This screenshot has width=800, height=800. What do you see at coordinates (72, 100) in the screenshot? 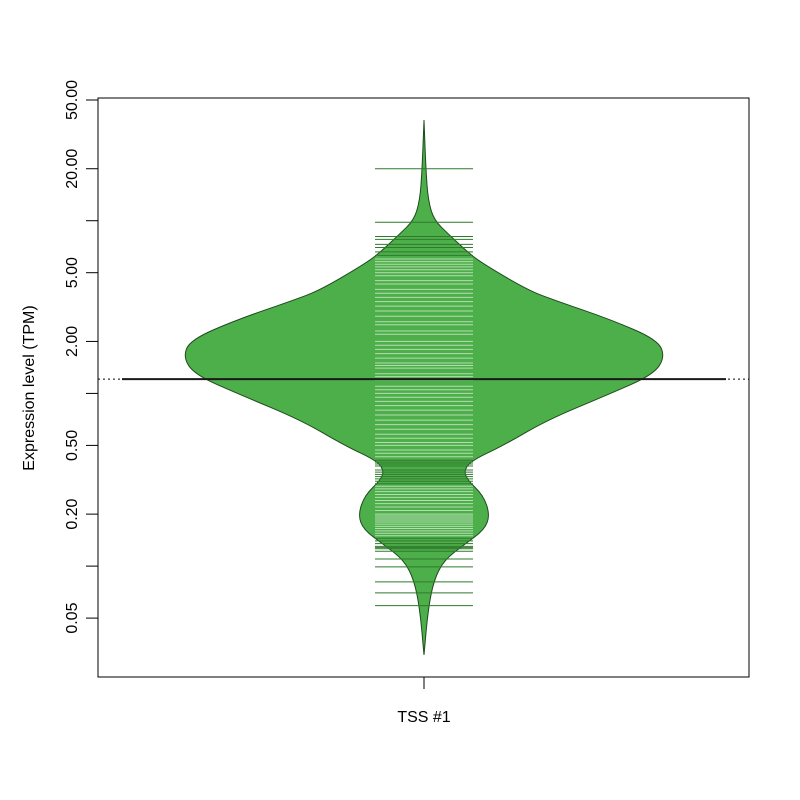
I see `y-tick-label: 50.00` at bounding box center [72, 100].